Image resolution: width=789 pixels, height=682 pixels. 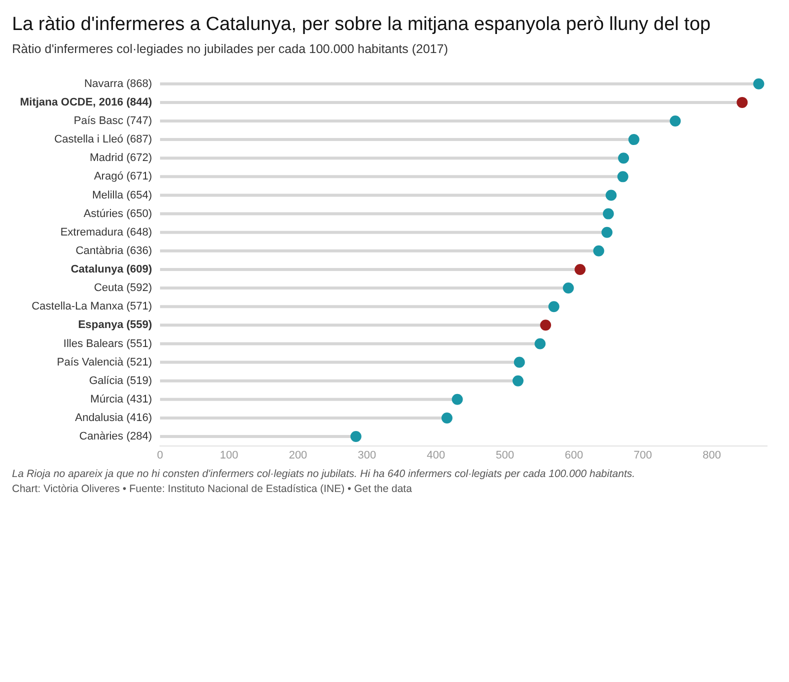 What do you see at coordinates (104, 362) in the screenshot?
I see `y-tick-label: País Valencià (521)` at bounding box center [104, 362].